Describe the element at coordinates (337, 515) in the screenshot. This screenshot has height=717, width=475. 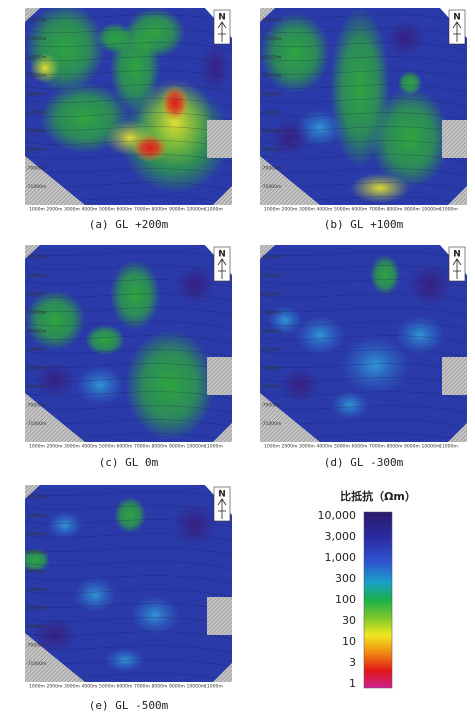
I see `legend-label: 10,000` at that location.